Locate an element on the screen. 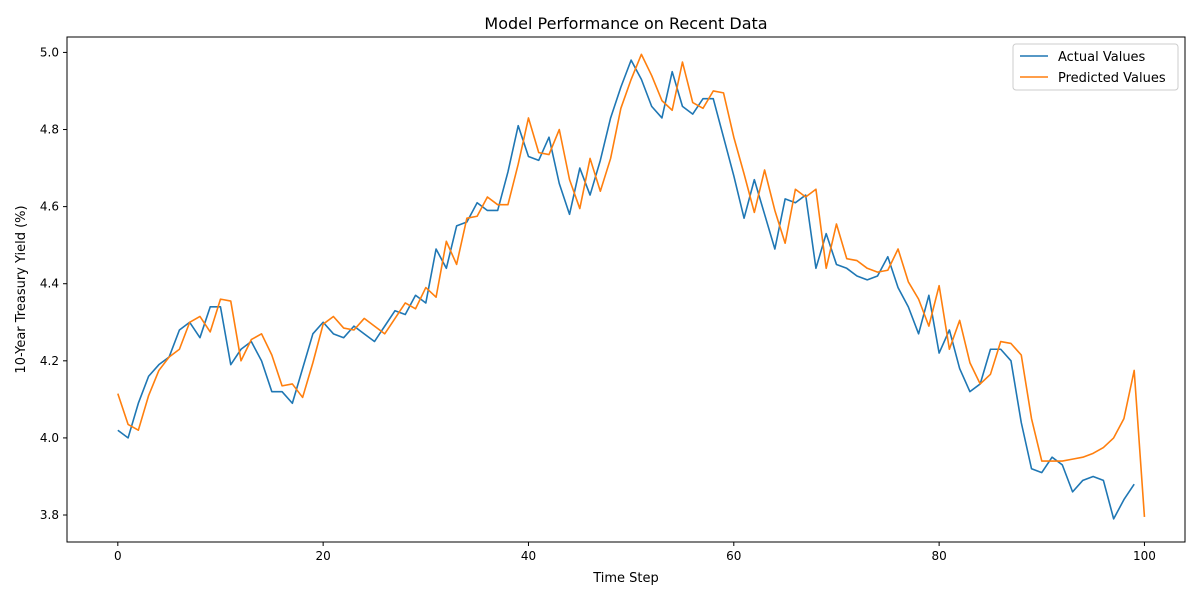  x-tick-label: 40 is located at coordinates (528, 556).